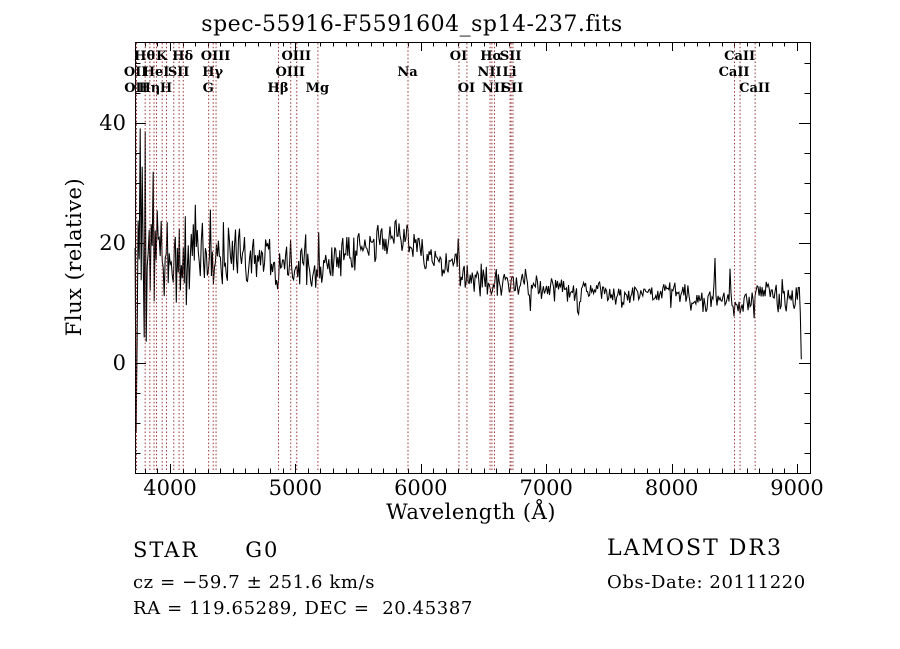 This screenshot has width=900, height=649. Describe the element at coordinates (74, 257) in the screenshot. I see `y-axis-title: Flux (relative)` at that location.